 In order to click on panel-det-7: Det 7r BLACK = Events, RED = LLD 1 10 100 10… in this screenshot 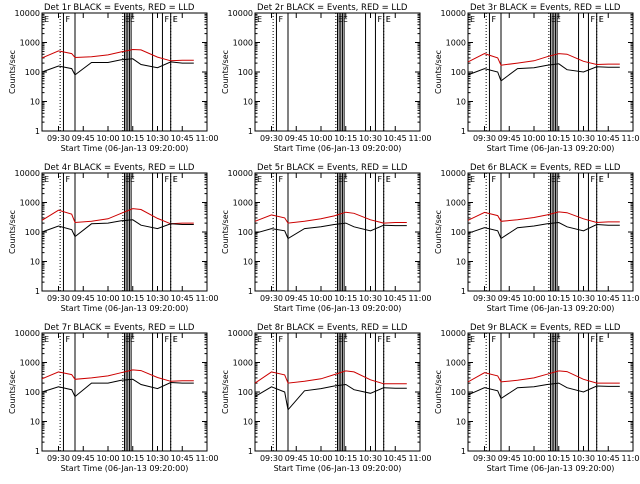, I will do `click(113, 398)`.